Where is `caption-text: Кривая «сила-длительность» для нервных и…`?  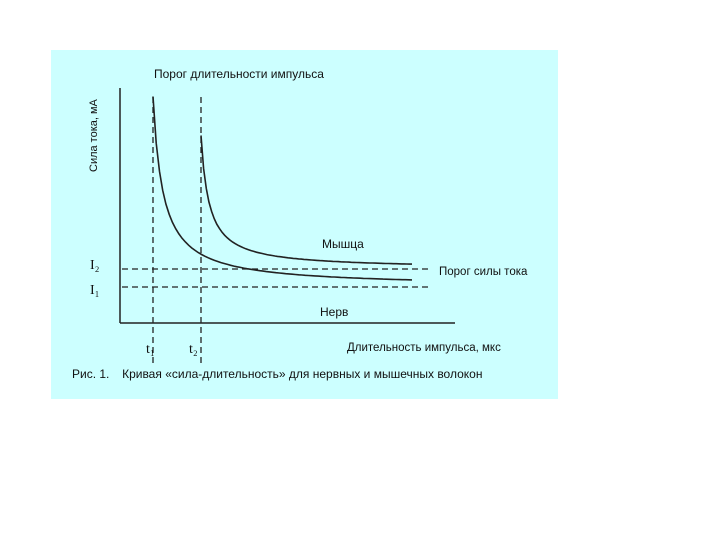 caption-text: Кривая «сила-длительность» для нервных и… is located at coordinates (302, 374).